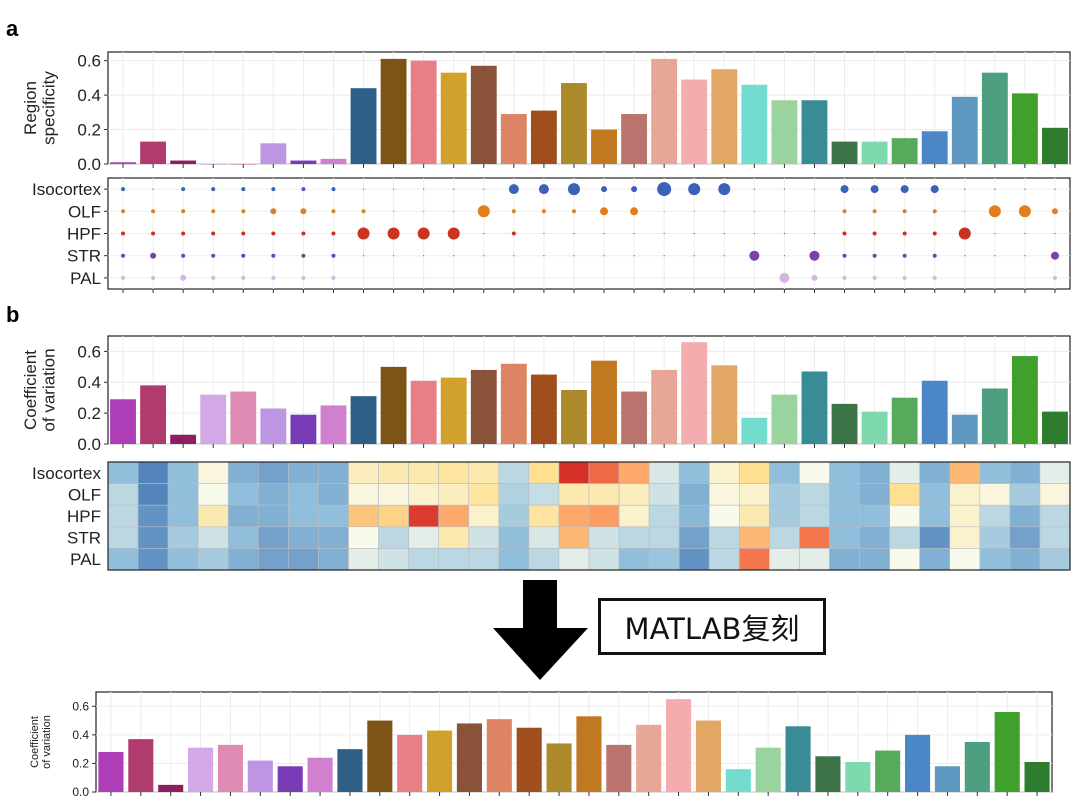 This screenshot has width=1080, height=811. What do you see at coordinates (551, 235) in the screenshot?
I see `region-dot-matrix: Isocortex OLF HPF STR PAL` at bounding box center [551, 235].